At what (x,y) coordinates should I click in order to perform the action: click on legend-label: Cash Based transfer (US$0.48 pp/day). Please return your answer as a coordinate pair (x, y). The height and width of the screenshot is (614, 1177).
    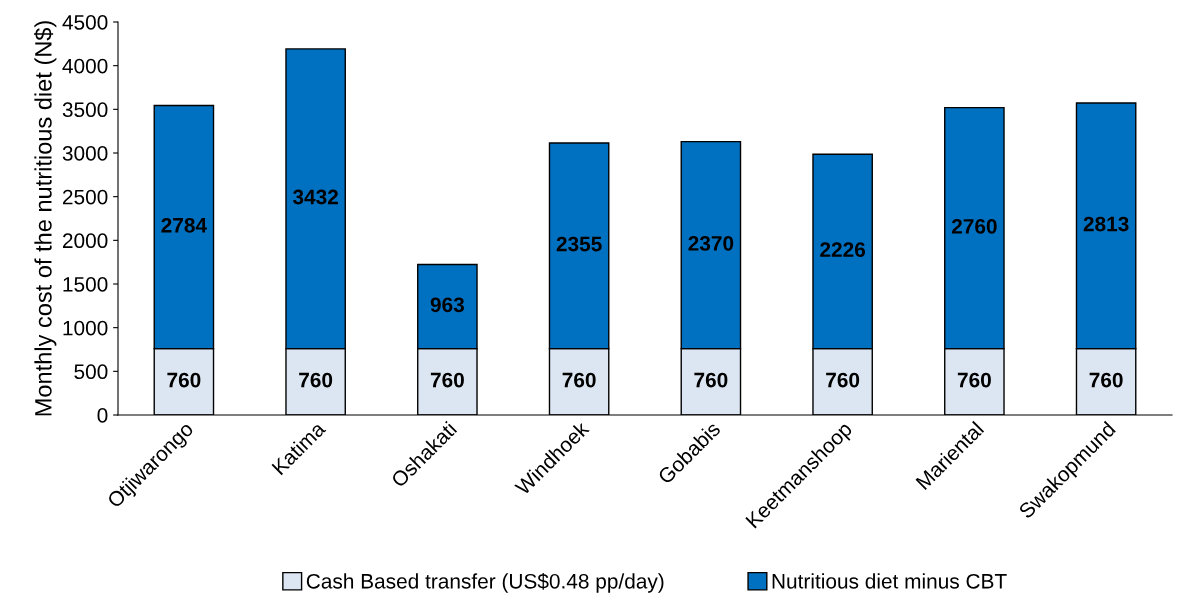
    Looking at the image, I should click on (485, 583).